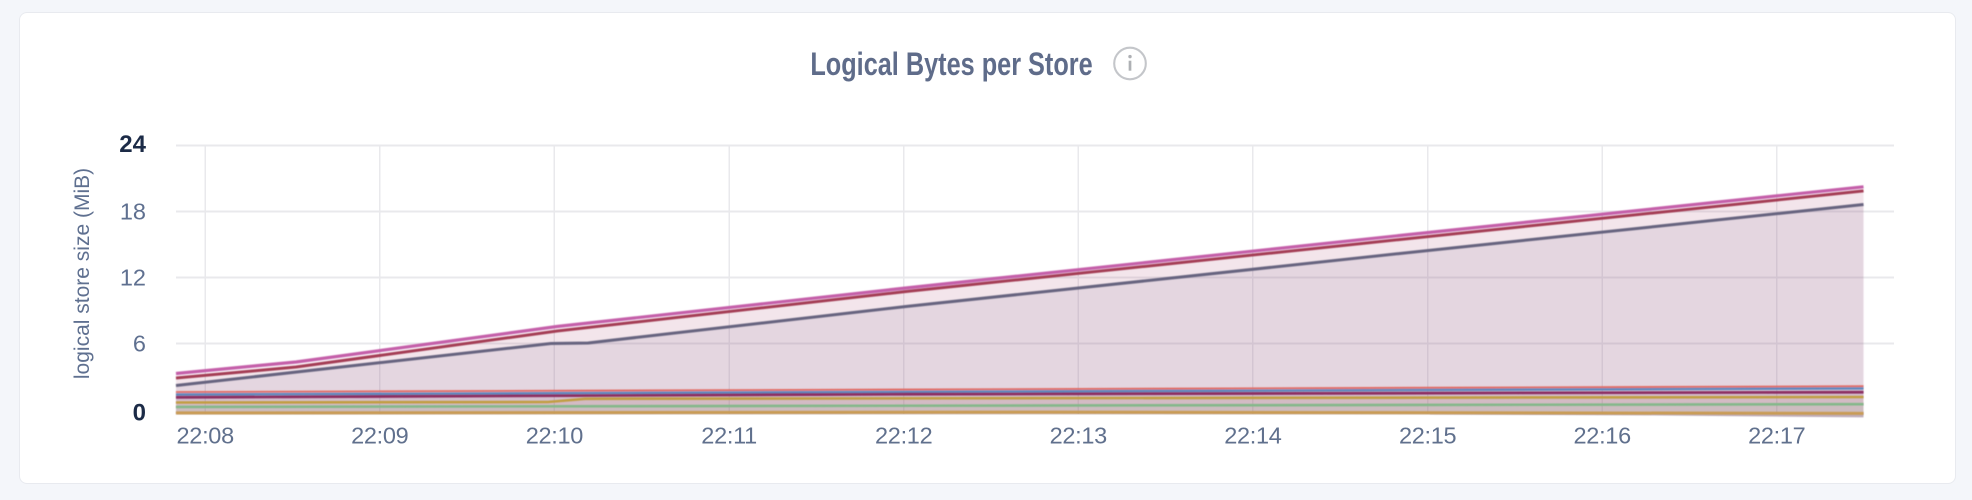 The height and width of the screenshot is (500, 1972). I want to click on svg-text: 22:15, so click(1428, 436).